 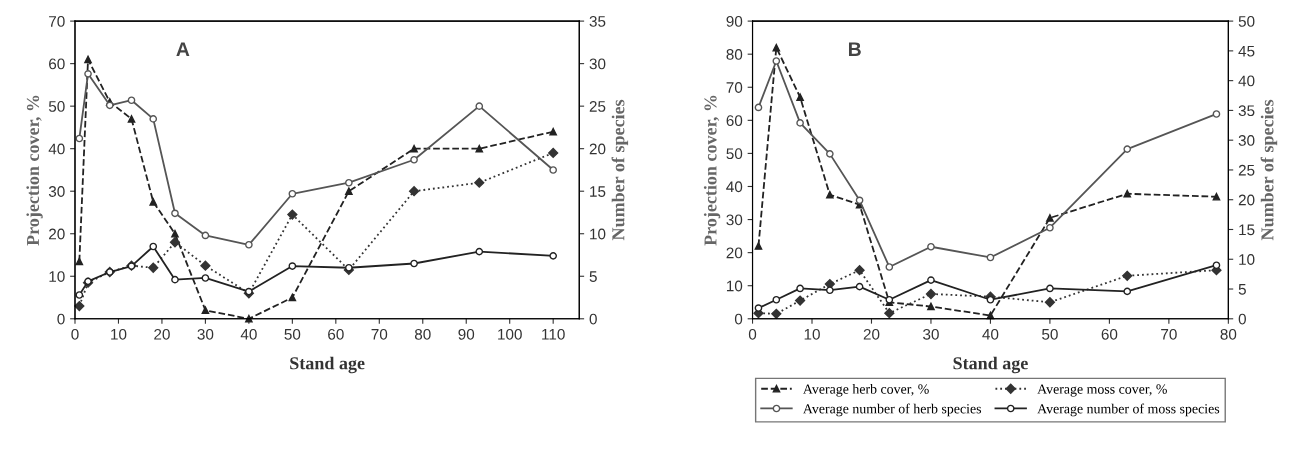 What do you see at coordinates (892, 410) in the screenshot?
I see `legend-label: Average number of herb species` at bounding box center [892, 410].